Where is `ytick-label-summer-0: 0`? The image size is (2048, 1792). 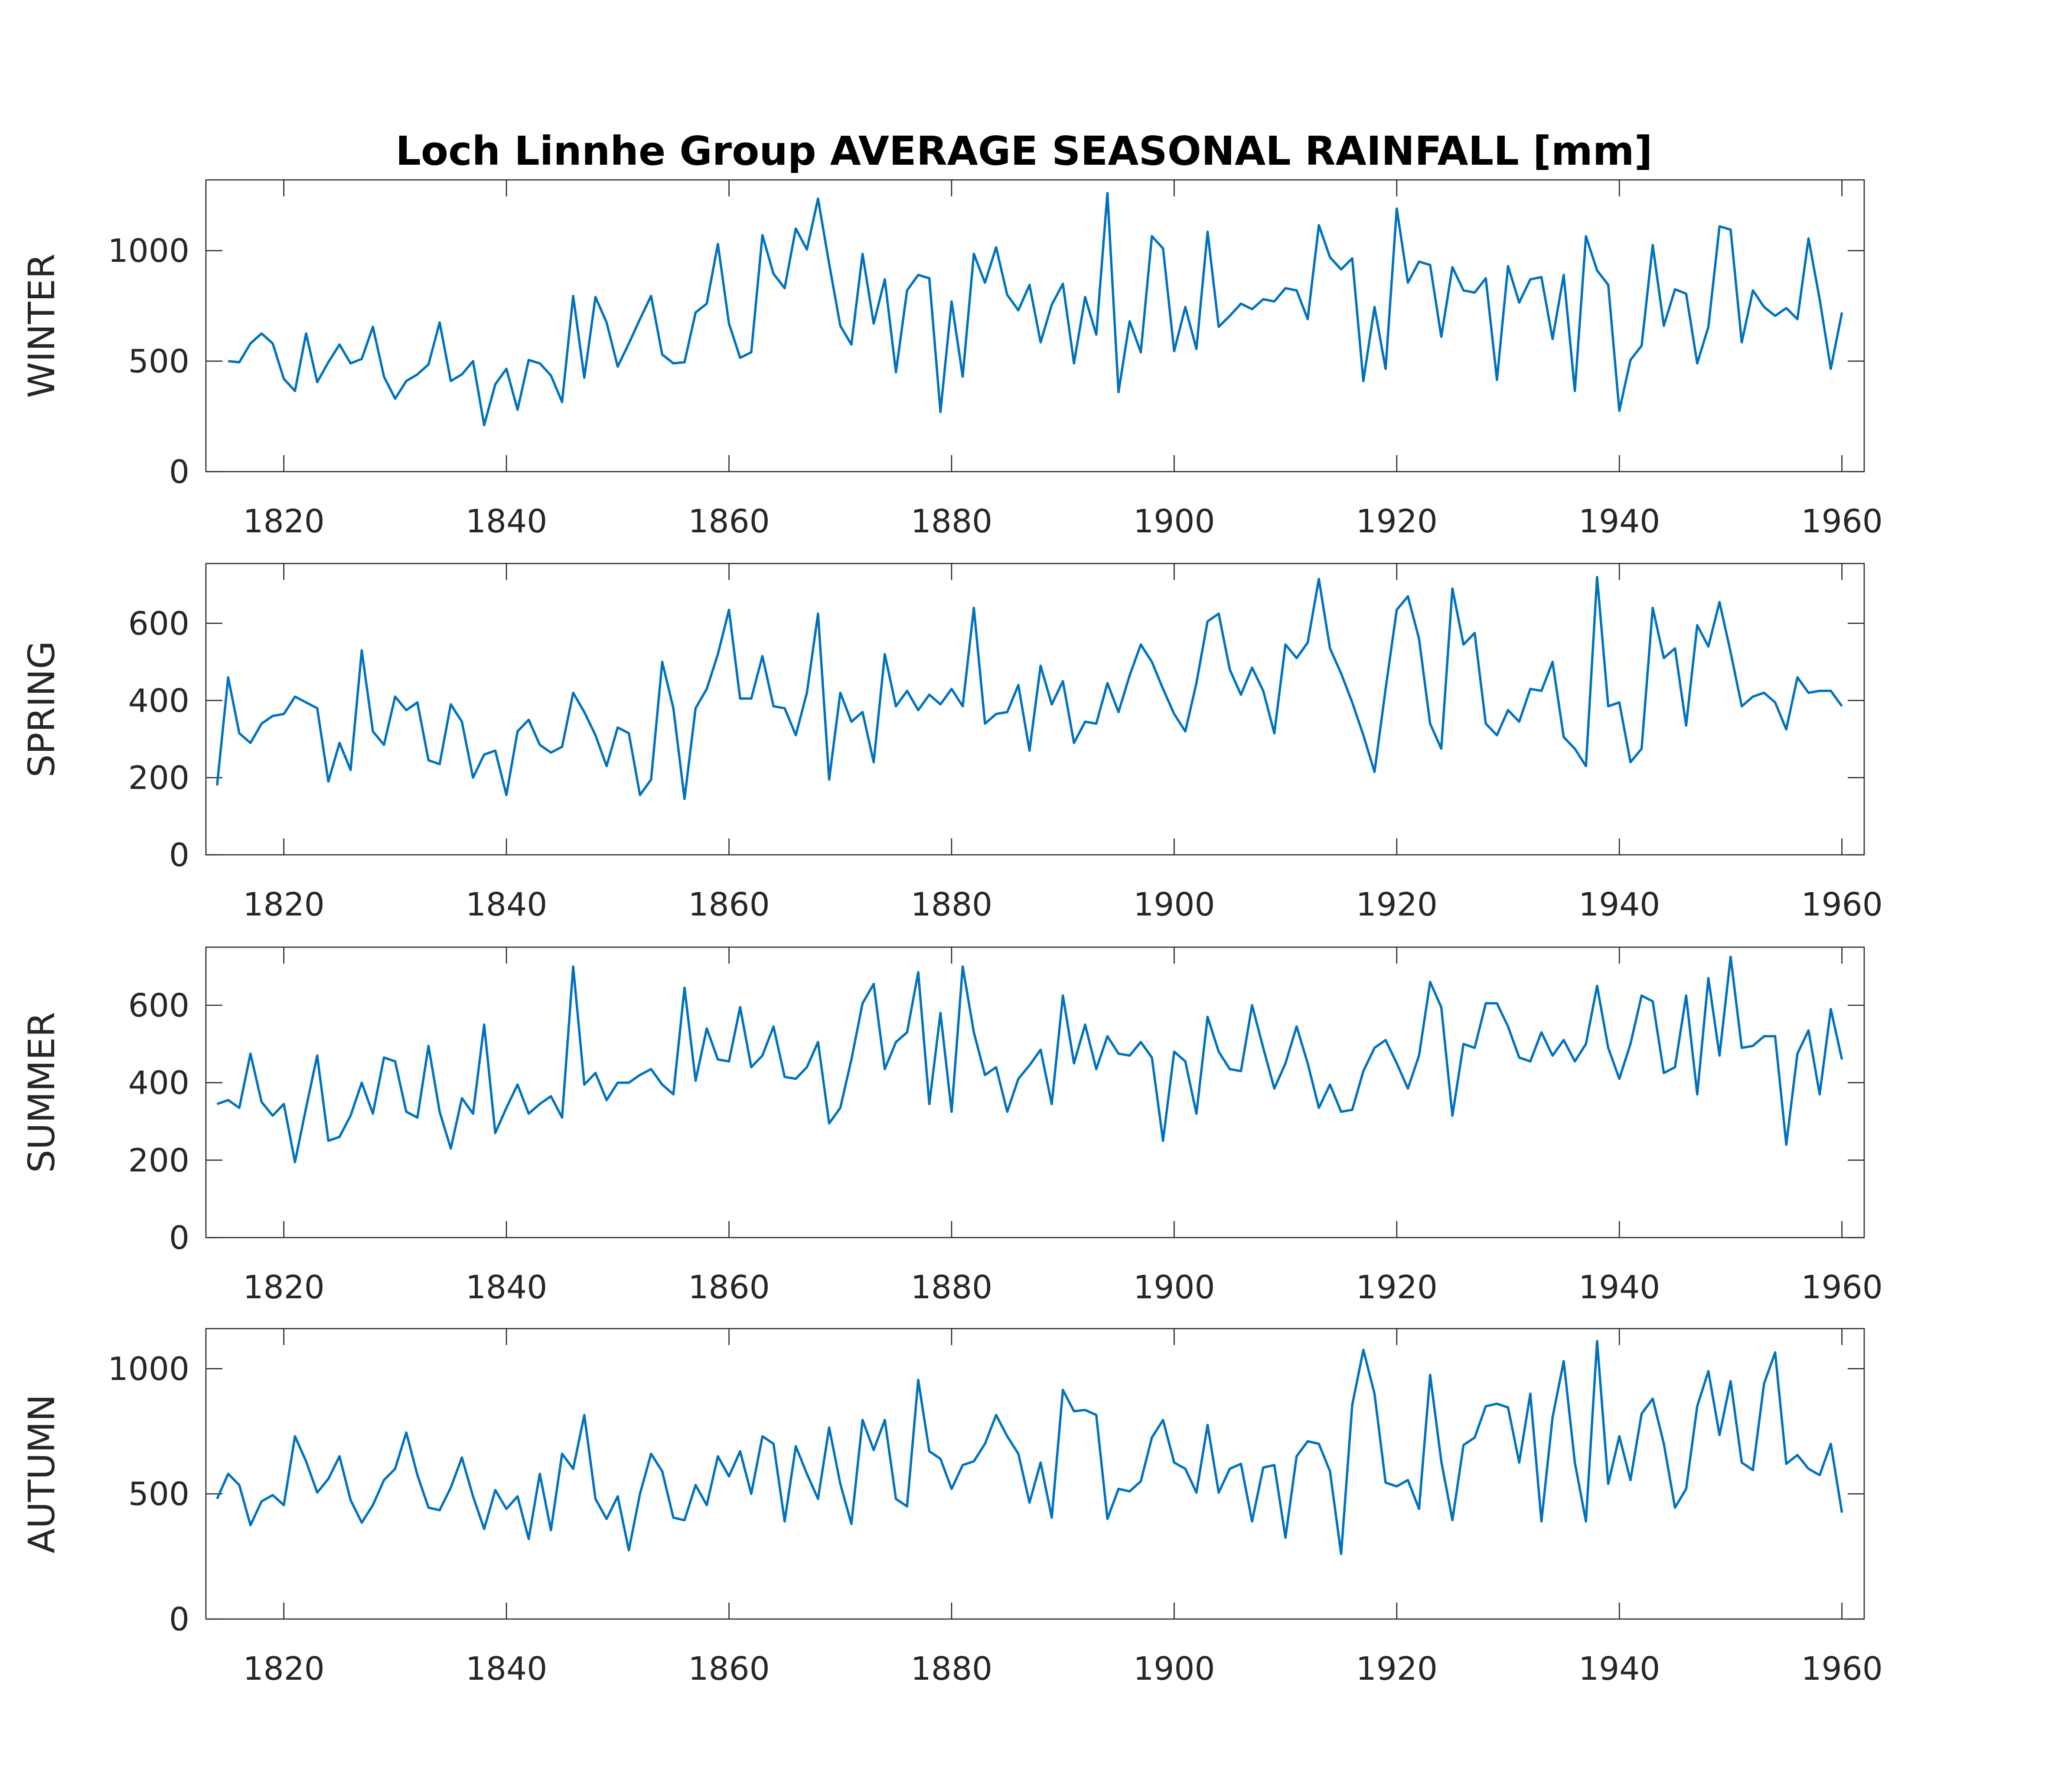 ytick-label-summer-0: 0 is located at coordinates (179, 1238).